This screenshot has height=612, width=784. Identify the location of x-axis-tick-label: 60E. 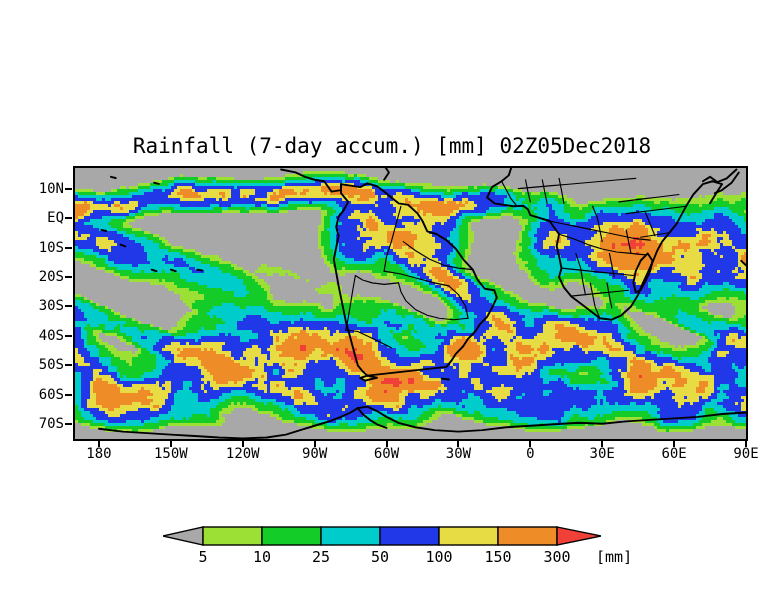
(674, 454).